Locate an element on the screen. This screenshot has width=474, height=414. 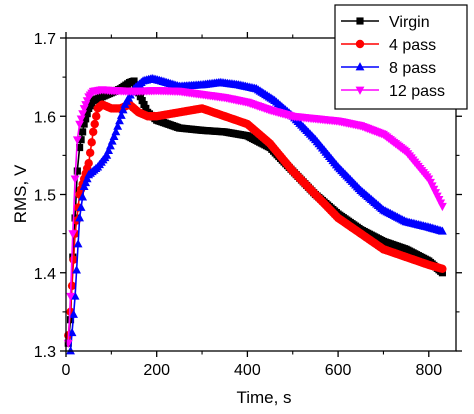
y-tick-label: 1.5 is located at coordinates (45, 196).